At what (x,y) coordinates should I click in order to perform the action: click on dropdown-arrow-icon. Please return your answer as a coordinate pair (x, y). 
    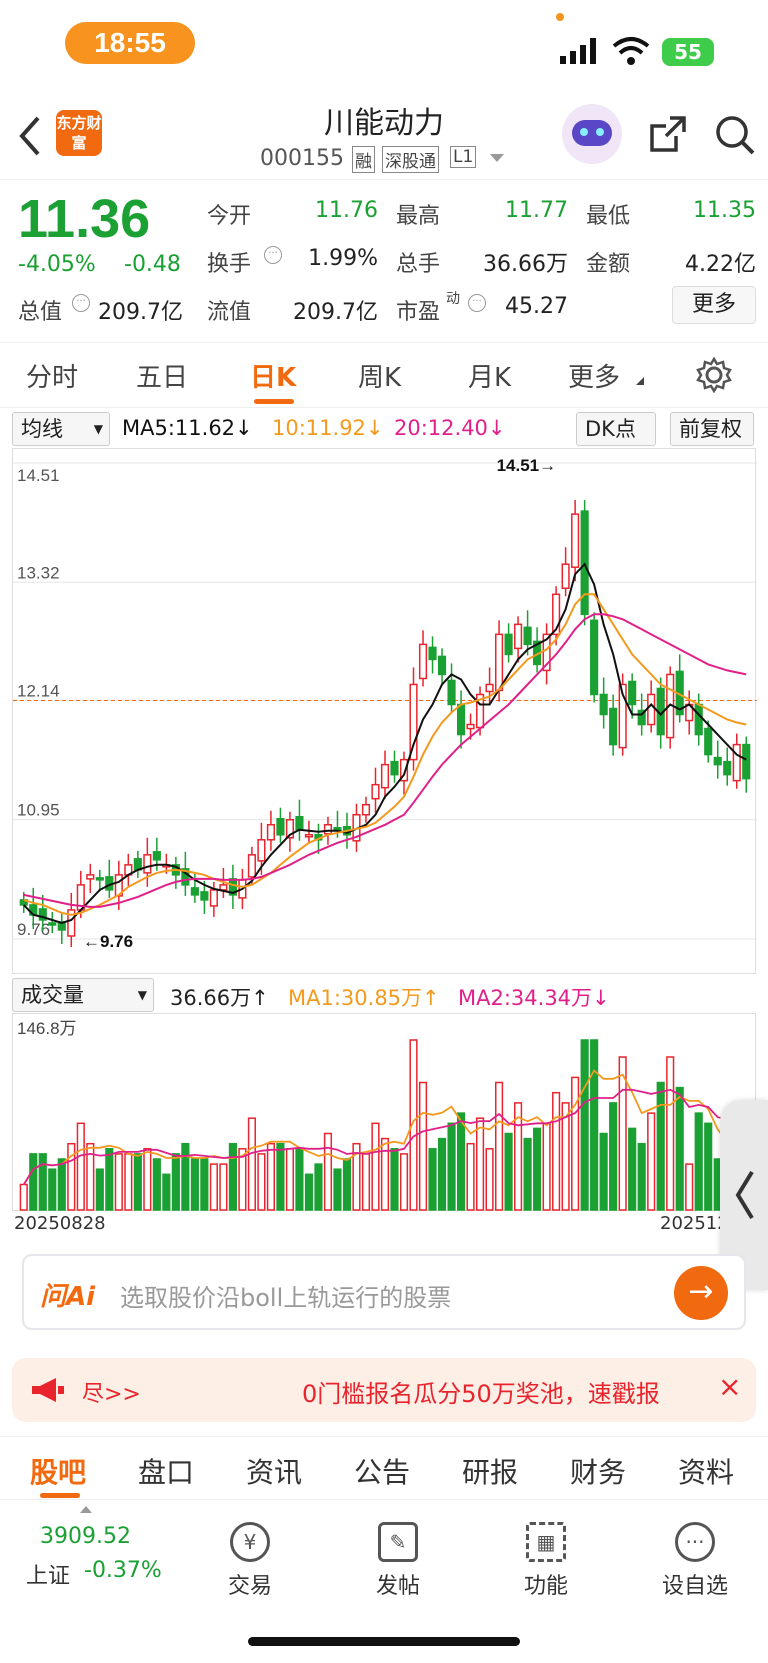
    Looking at the image, I should click on (497, 158).